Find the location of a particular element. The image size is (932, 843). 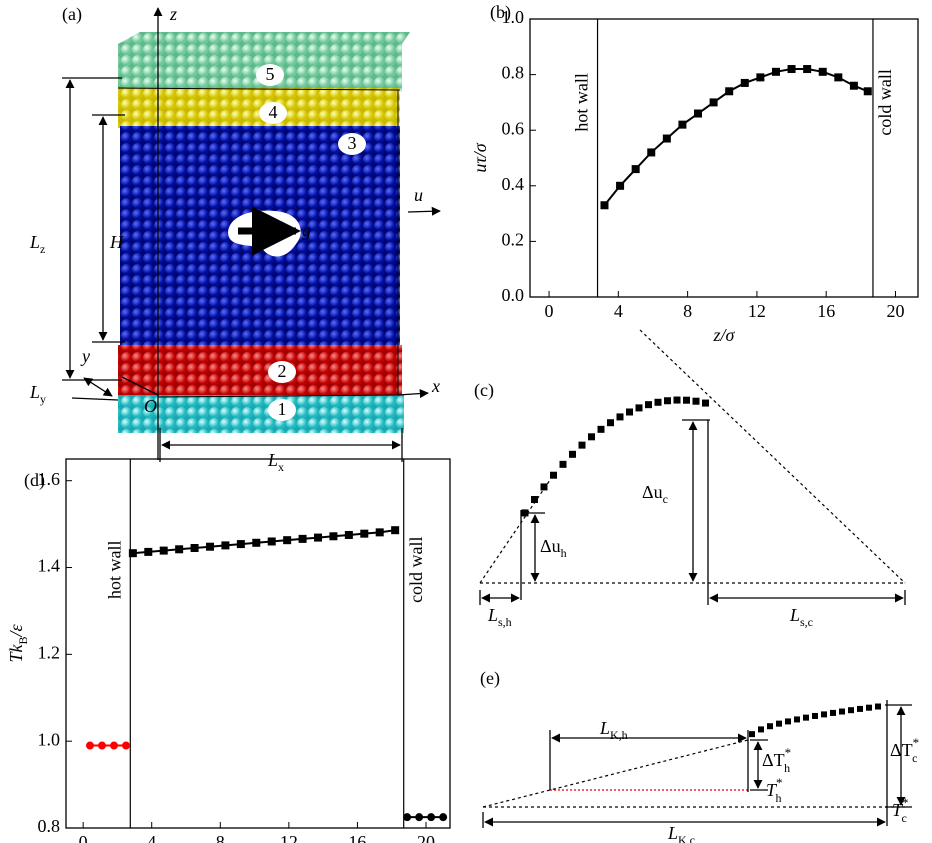

kapitza-label-base: T is located at coordinates (772, 790).